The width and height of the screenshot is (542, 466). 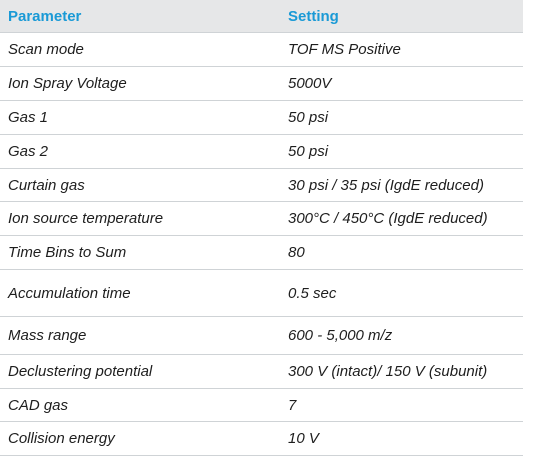 What do you see at coordinates (296, 252) in the screenshot?
I see `row-setting: 80` at bounding box center [296, 252].